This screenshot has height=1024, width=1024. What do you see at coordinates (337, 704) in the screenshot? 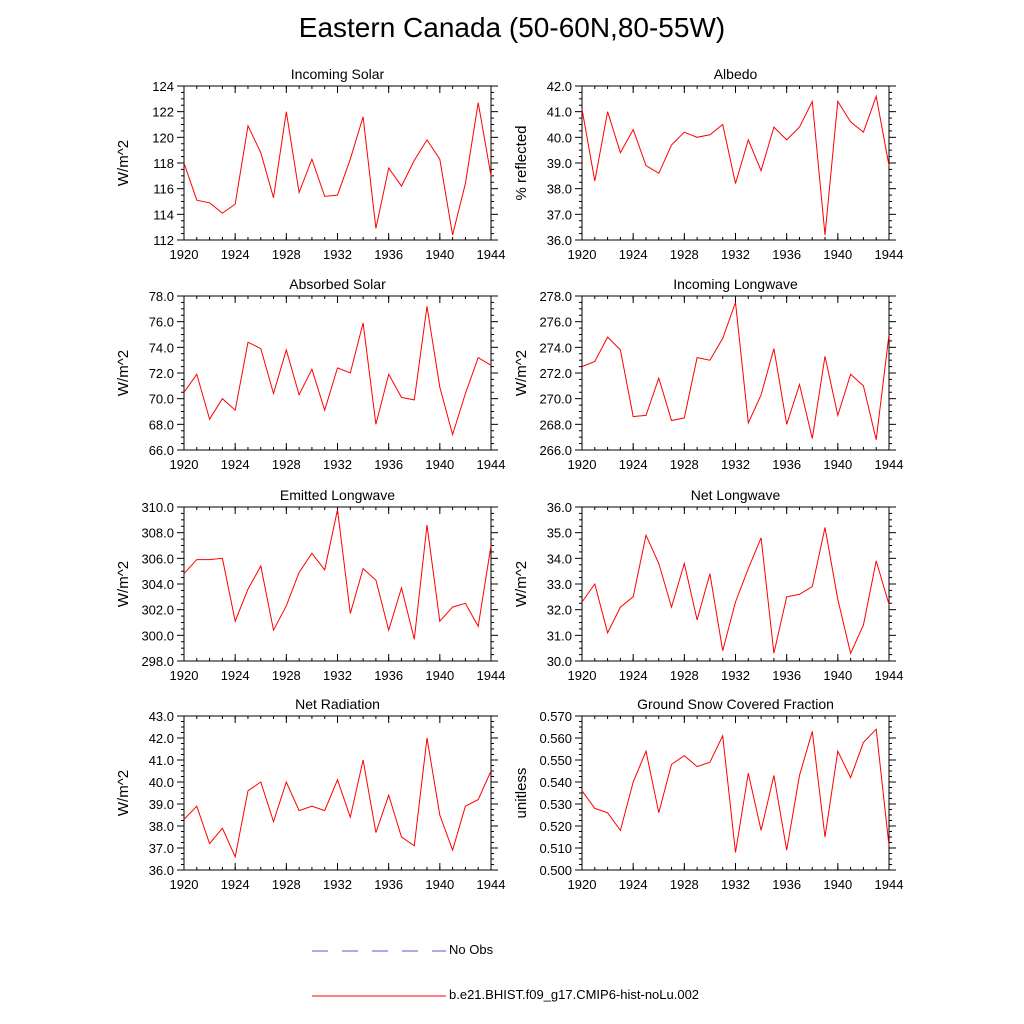
I see `panel-title: Net Radiation` at bounding box center [337, 704].